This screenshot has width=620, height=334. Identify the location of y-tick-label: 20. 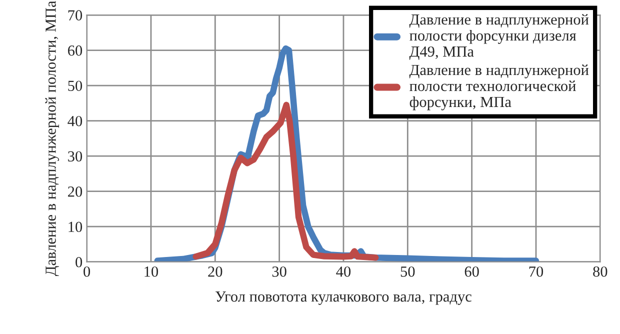
(75, 191).